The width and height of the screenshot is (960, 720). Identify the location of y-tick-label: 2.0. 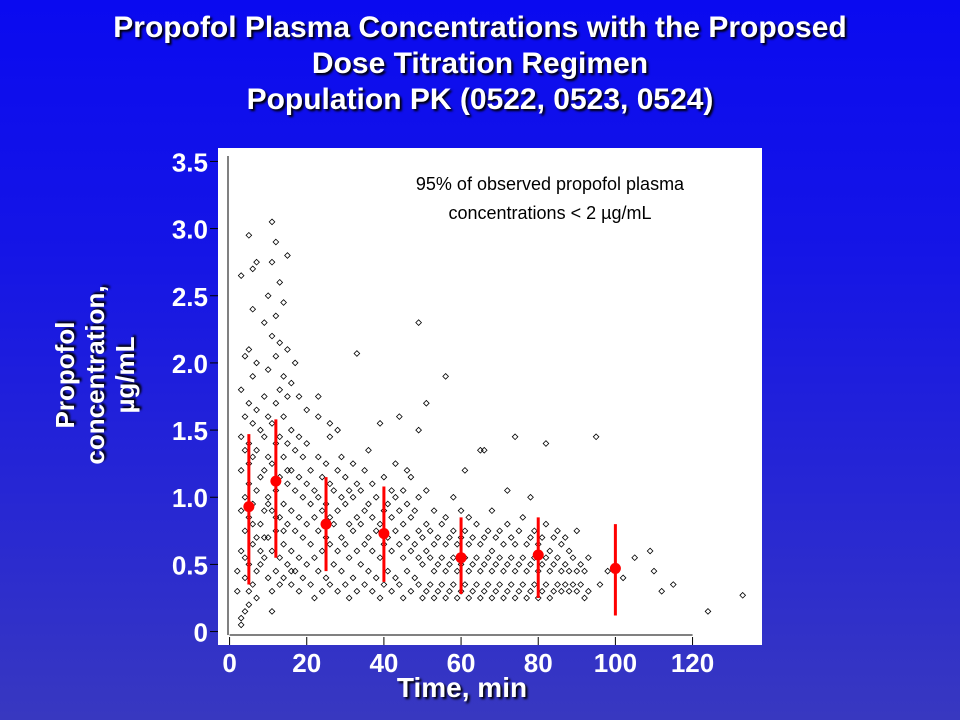
(190, 364).